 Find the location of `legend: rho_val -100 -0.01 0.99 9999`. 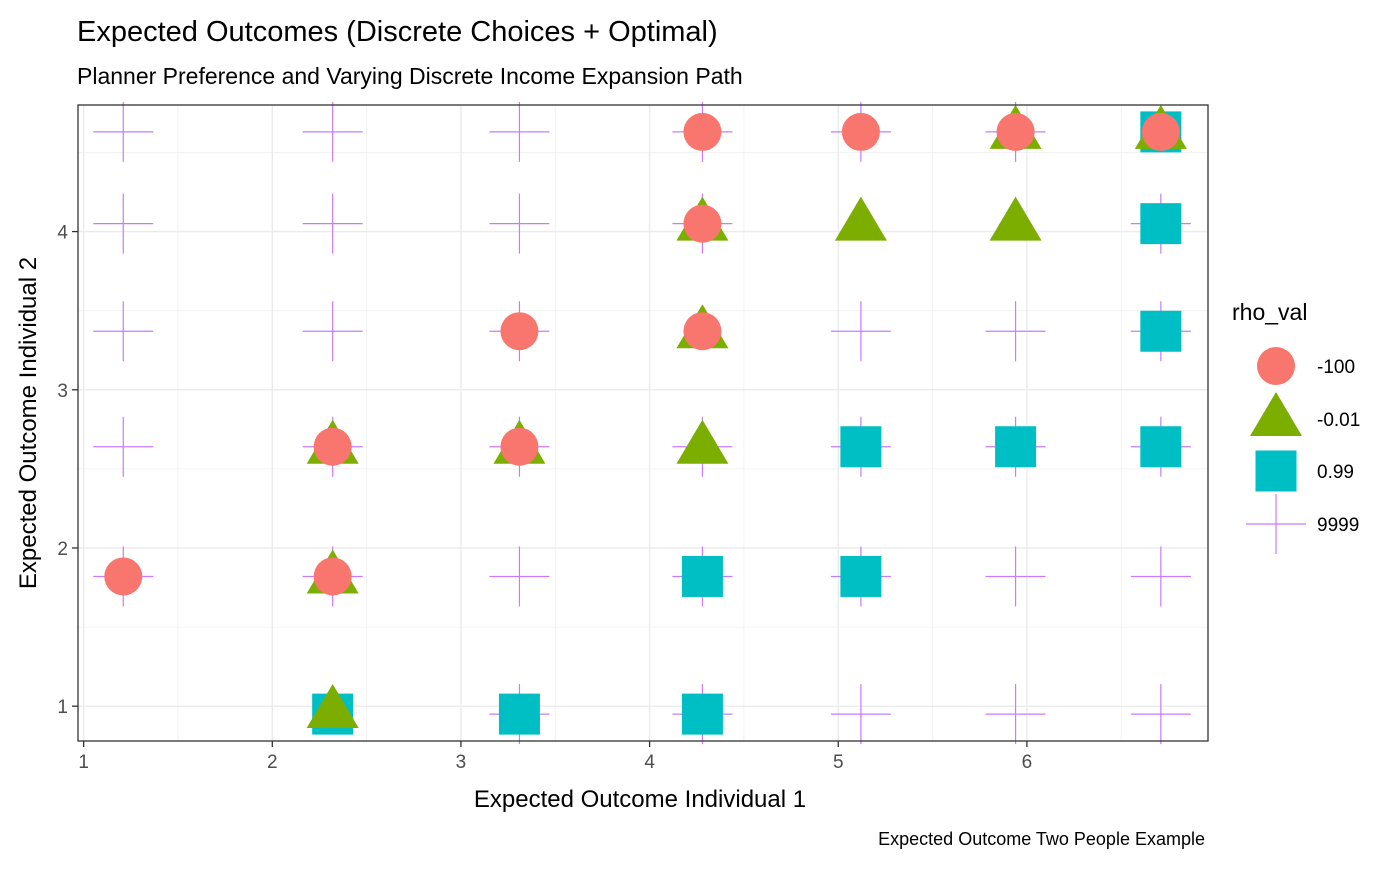

legend: rho_val -100 -0.01 0.99 9999 is located at coordinates (1296, 426).